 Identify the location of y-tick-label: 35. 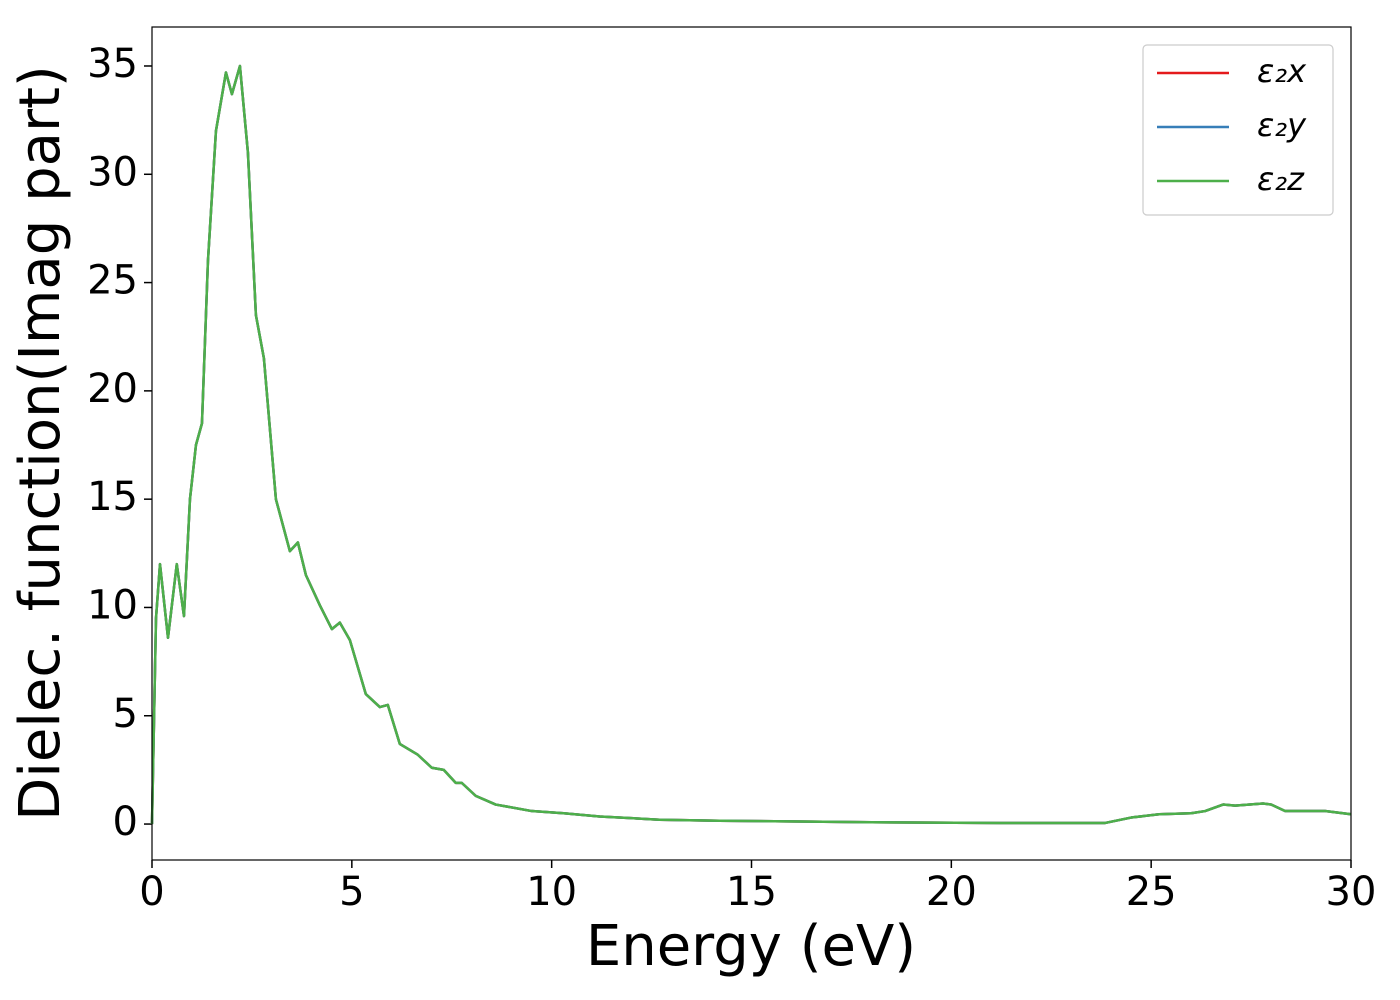
(112, 64).